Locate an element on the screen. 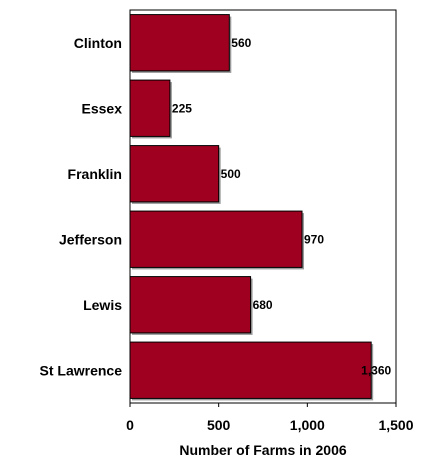 This screenshot has width=432, height=462. category-label: Clinton is located at coordinates (98, 43).